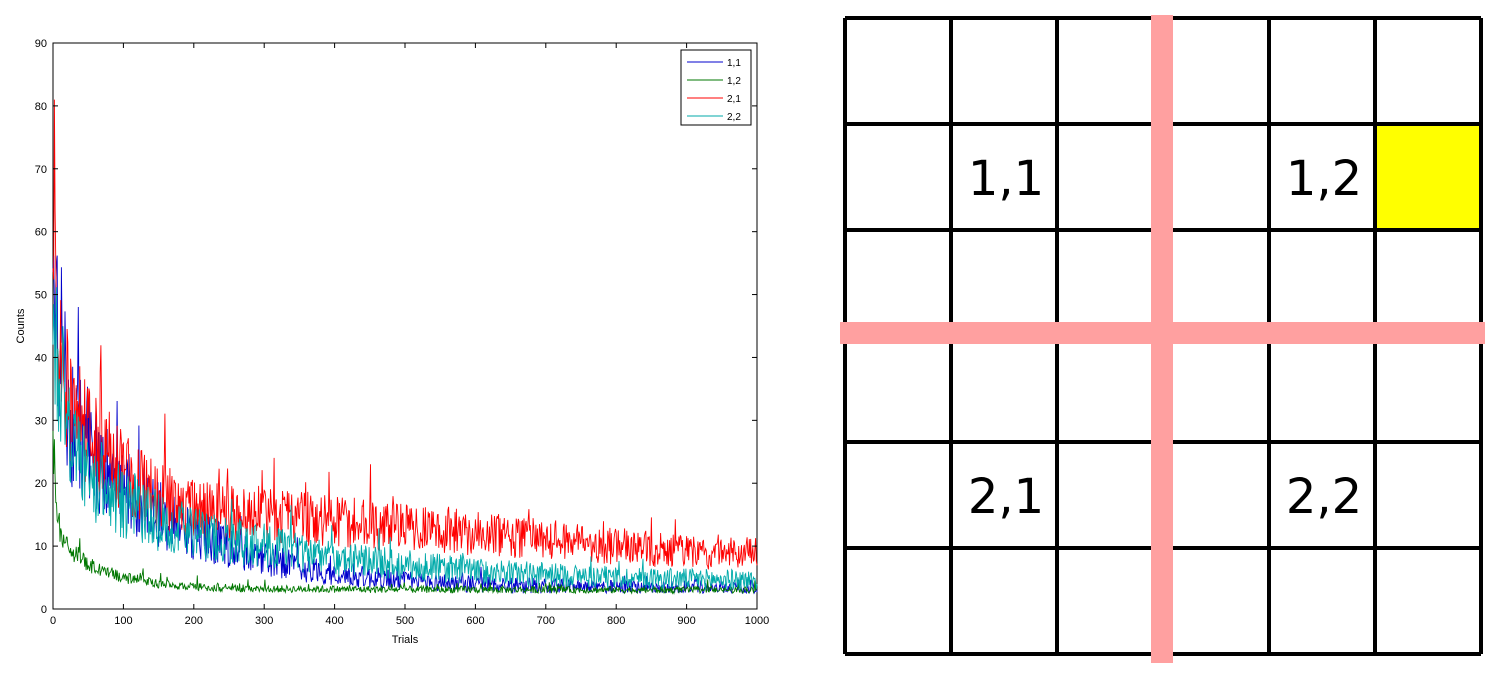  Describe the element at coordinates (546, 621) in the screenshot. I see `x-tick-label: 700` at that location.